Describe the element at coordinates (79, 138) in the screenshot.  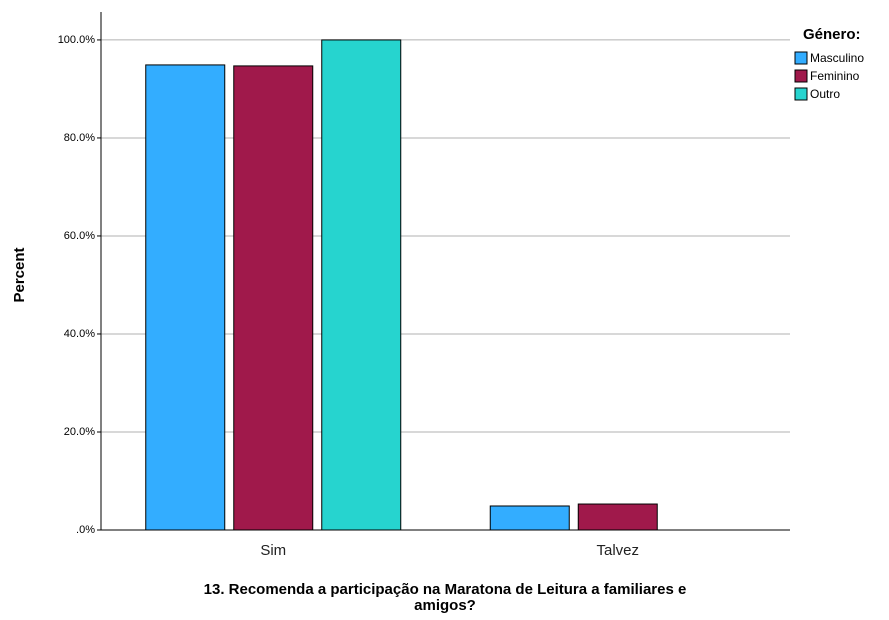
I see `y-tick-label: 80.0%` at that location.